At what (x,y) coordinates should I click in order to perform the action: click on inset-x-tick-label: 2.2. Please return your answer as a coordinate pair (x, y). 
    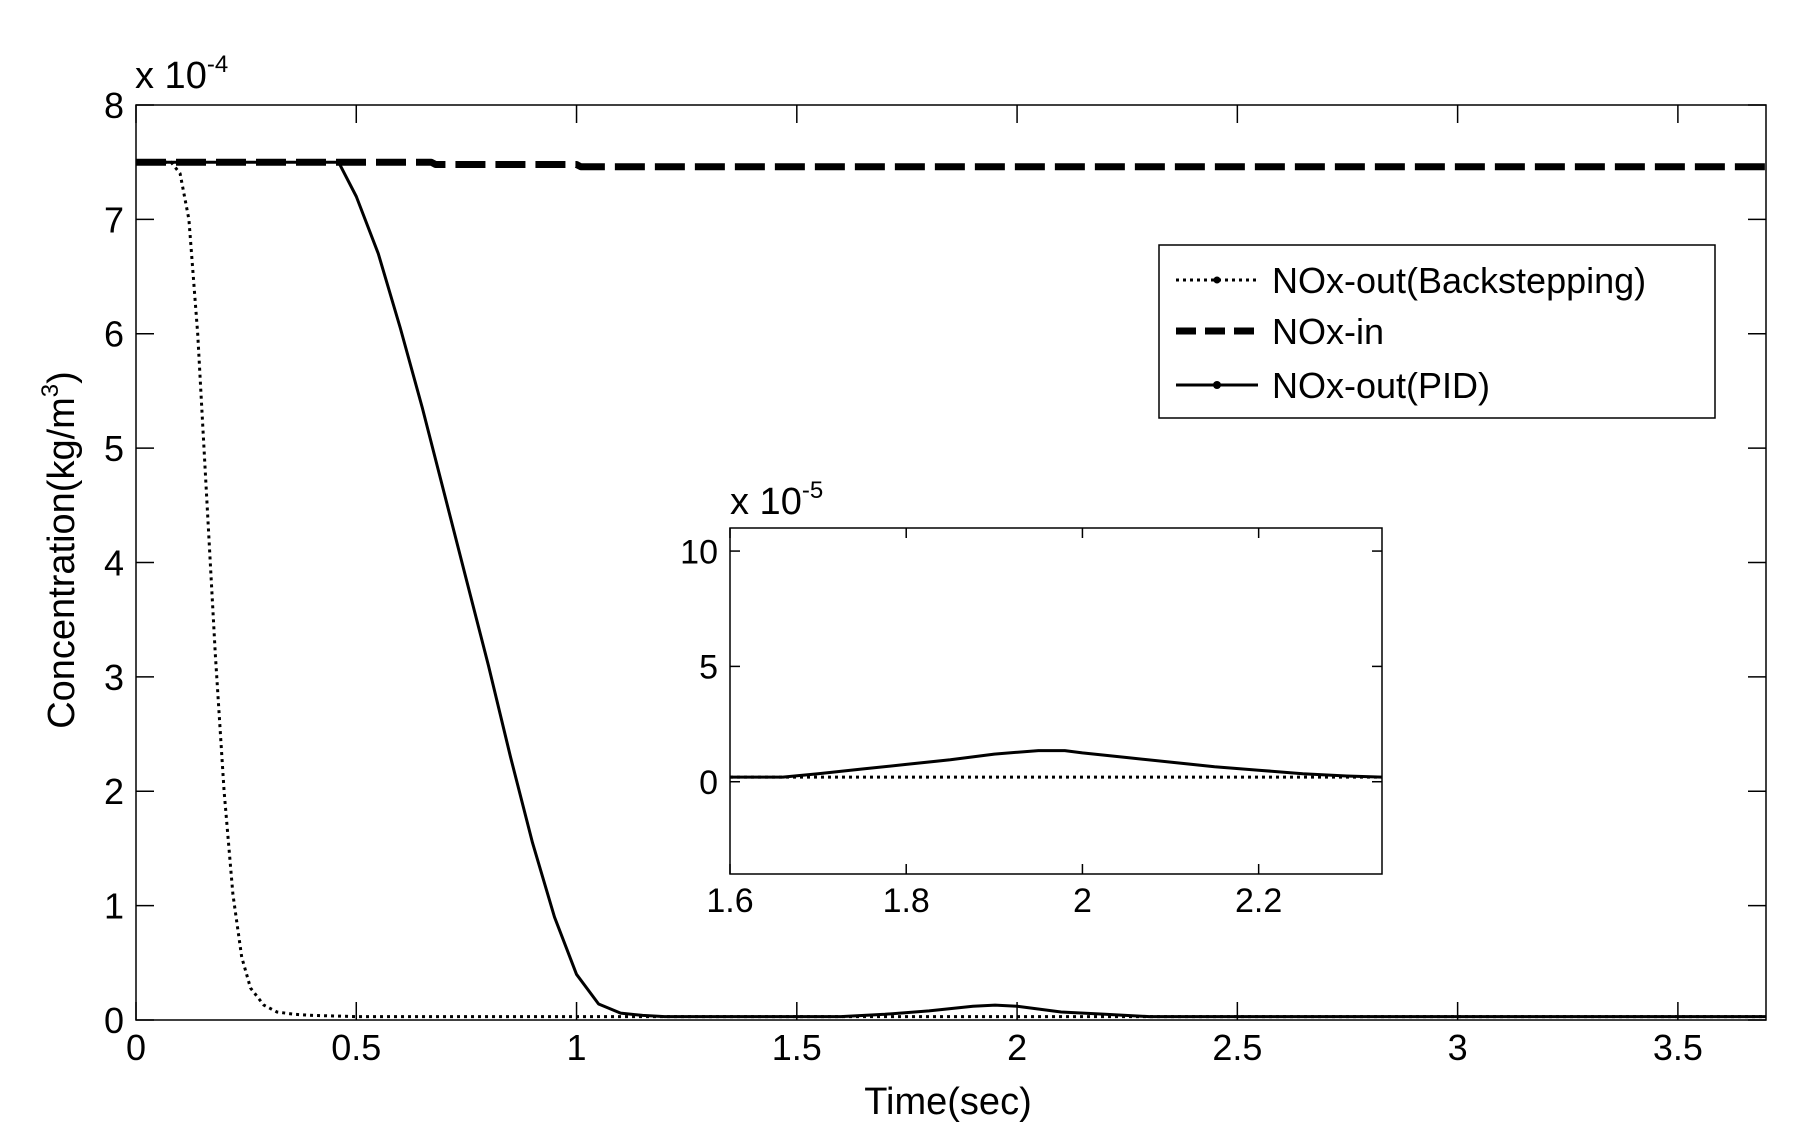
    Looking at the image, I should click on (1258, 901).